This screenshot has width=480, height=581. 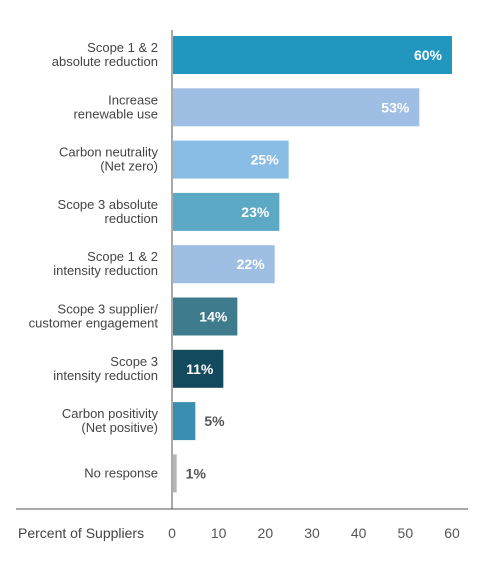 What do you see at coordinates (105, 368) in the screenshot?
I see `category-label-7: Scope 3 intensity reduction` at bounding box center [105, 368].